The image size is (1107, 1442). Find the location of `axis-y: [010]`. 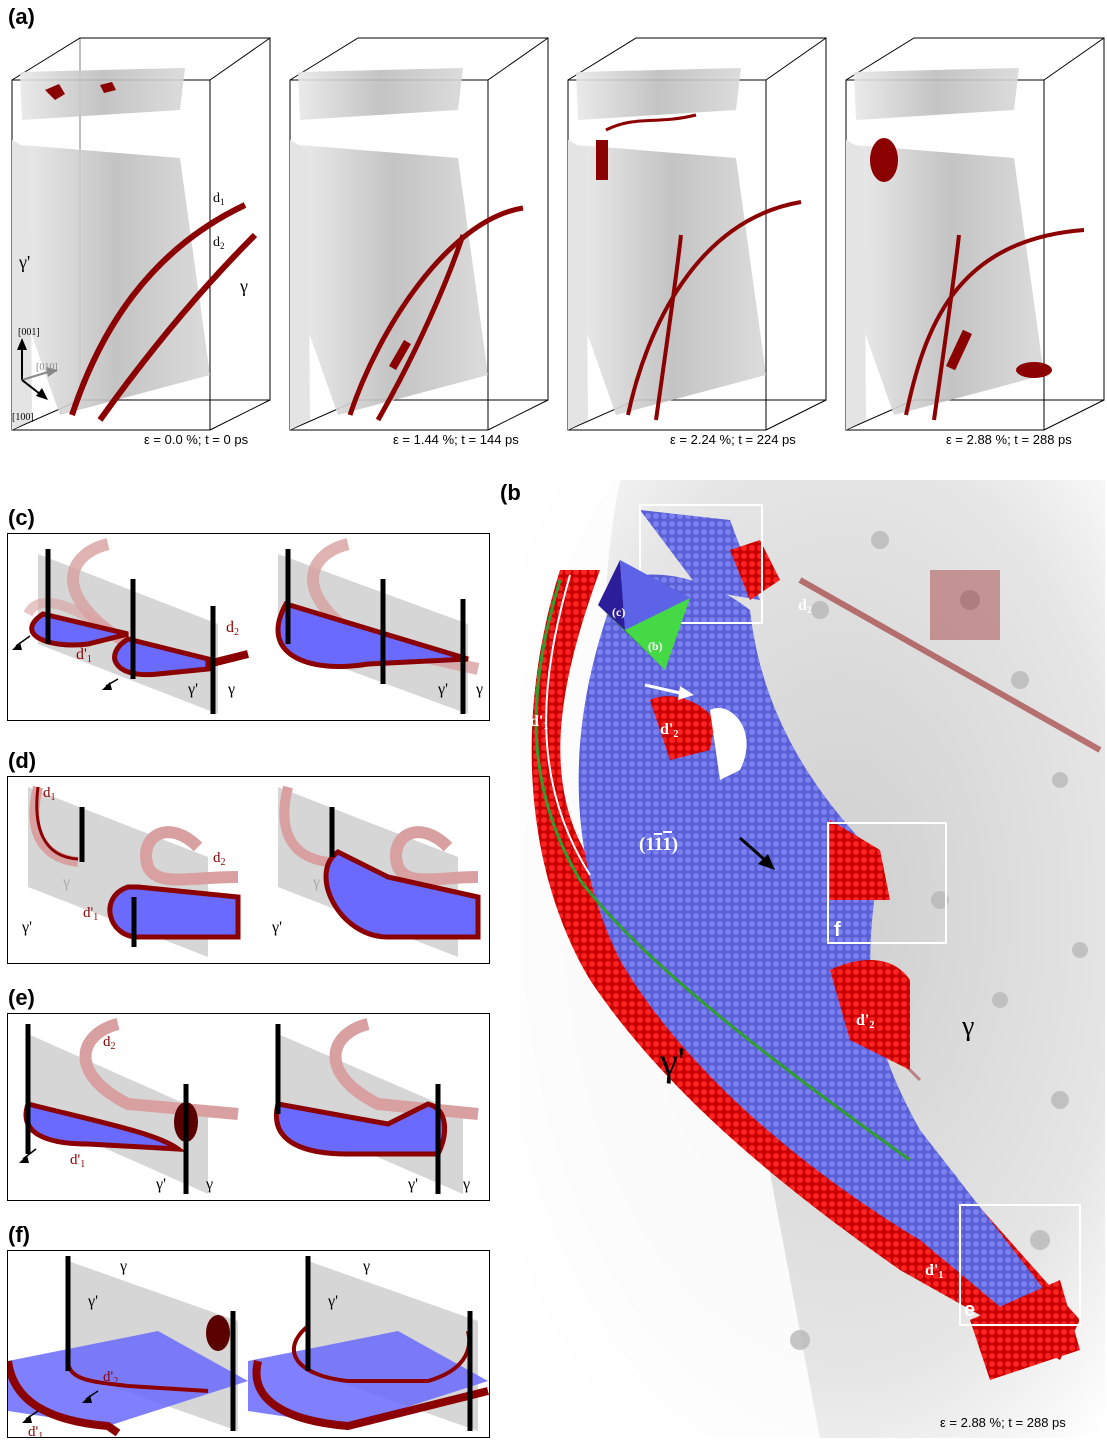

axis-y: [010] is located at coordinates (47, 367).